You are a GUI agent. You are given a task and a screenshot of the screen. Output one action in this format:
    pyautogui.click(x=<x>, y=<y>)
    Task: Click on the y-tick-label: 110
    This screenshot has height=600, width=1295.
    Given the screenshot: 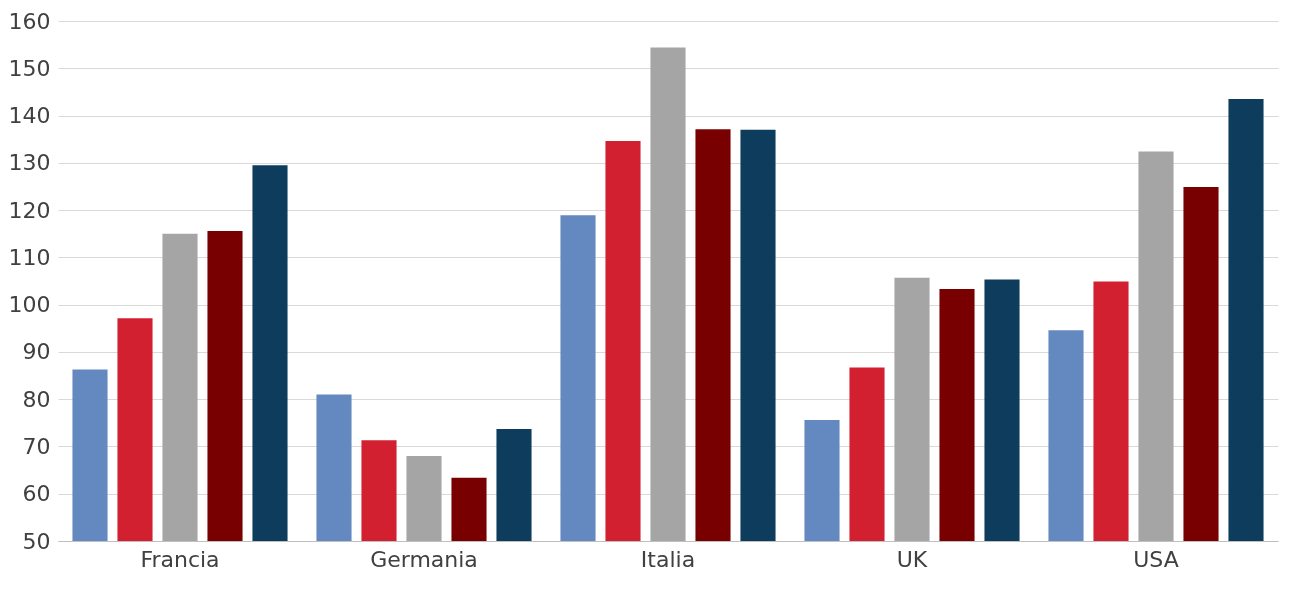 What is the action you would take?
    pyautogui.click(x=29, y=257)
    